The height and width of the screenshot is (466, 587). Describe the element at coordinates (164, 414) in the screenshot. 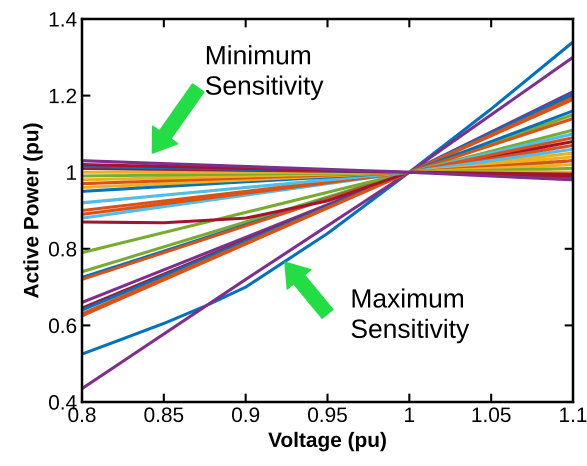

I see `x-tick-label: 0.85` at that location.